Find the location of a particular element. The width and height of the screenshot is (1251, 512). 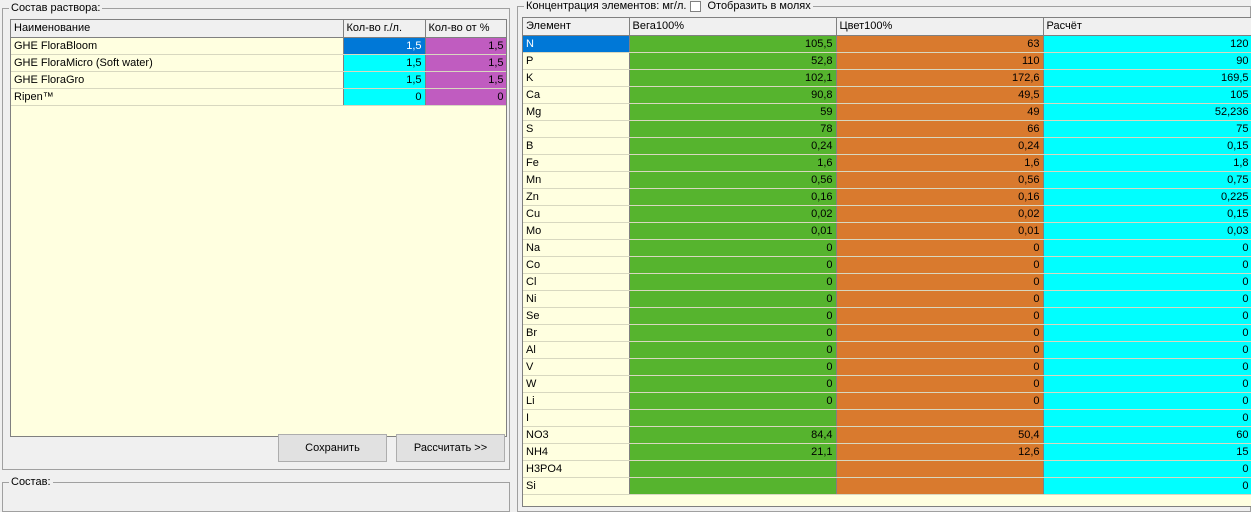

table-row: Mn 0,56 0,56 0,75 is located at coordinates (887, 180).